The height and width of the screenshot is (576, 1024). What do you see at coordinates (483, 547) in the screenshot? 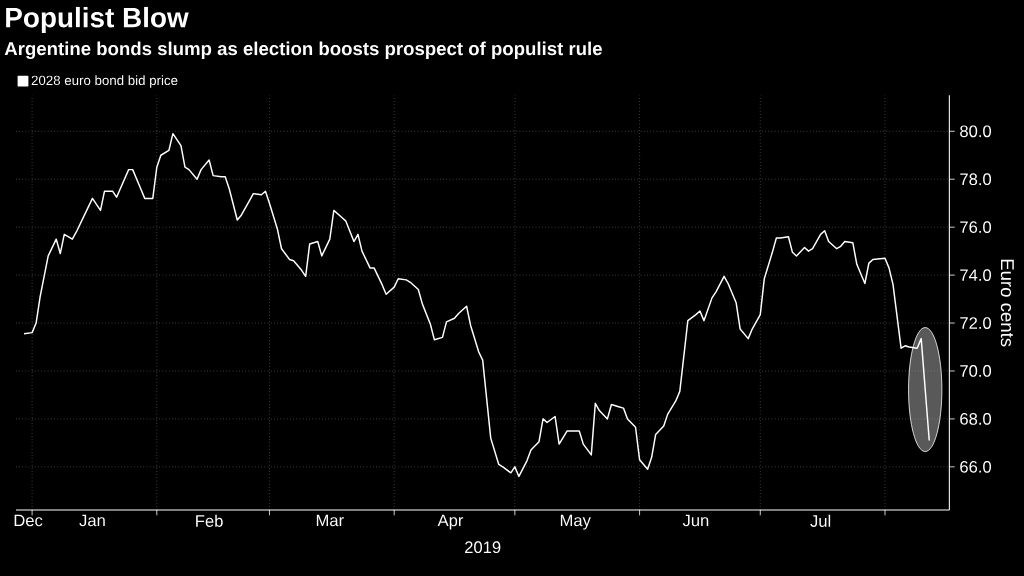
I see `x-axis-title: 2019` at bounding box center [483, 547].